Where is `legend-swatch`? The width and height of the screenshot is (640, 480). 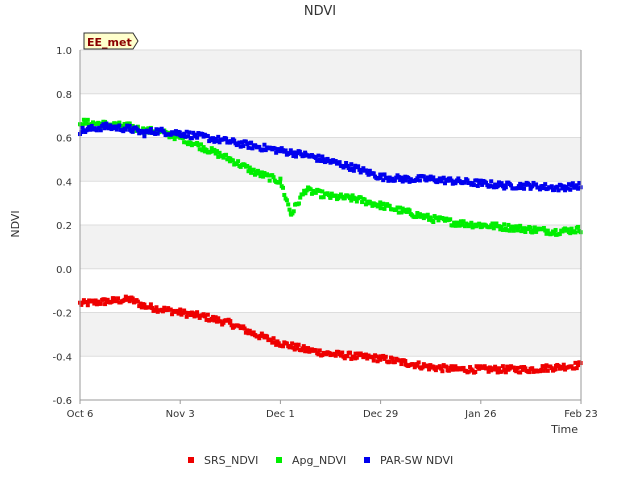 legend-swatch is located at coordinates (279, 460).